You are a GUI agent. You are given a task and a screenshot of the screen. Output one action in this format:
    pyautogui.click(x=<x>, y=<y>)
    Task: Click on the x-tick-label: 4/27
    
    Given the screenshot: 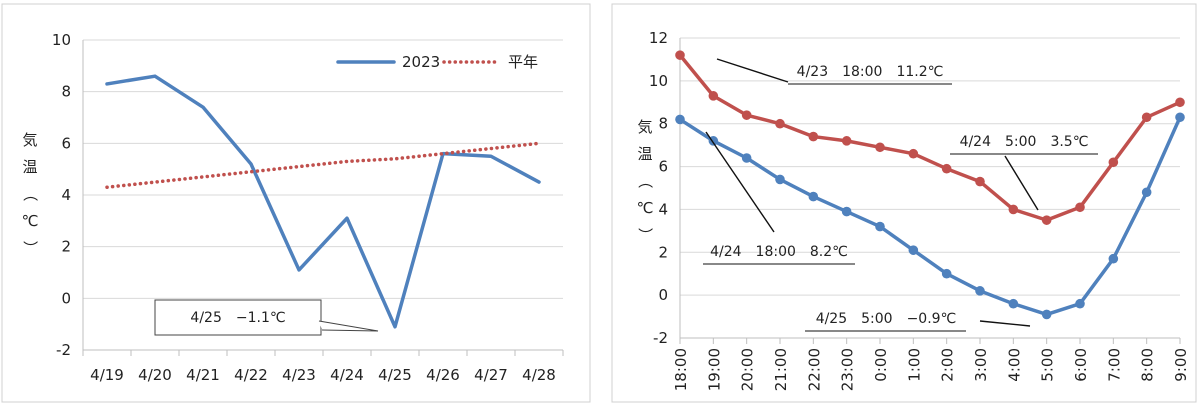 What is the action you would take?
    pyautogui.click(x=491, y=375)
    